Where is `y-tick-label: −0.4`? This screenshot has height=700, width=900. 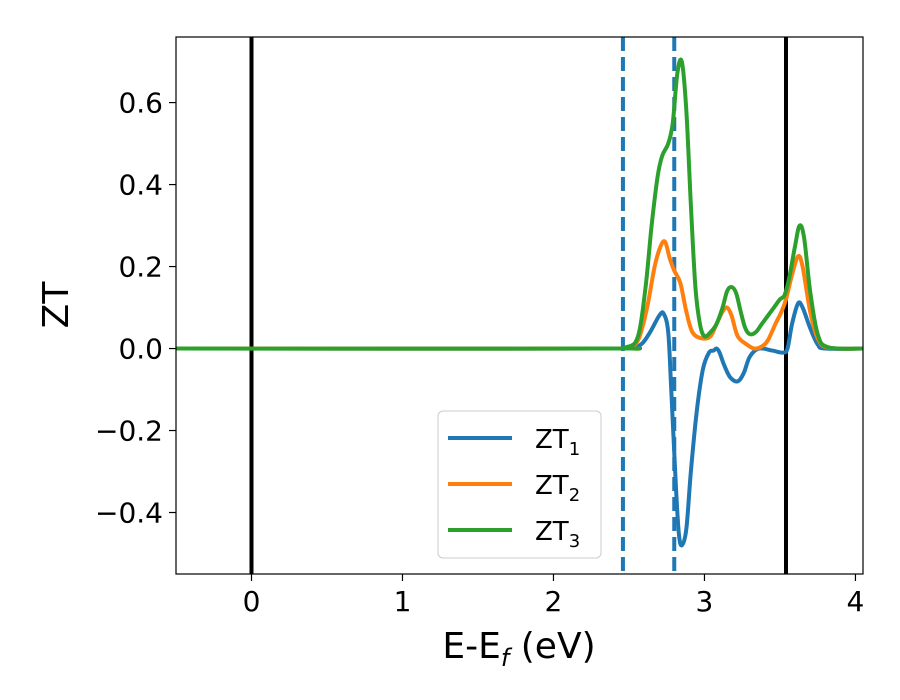 y-tick-label: −0.4 is located at coordinates (129, 513).